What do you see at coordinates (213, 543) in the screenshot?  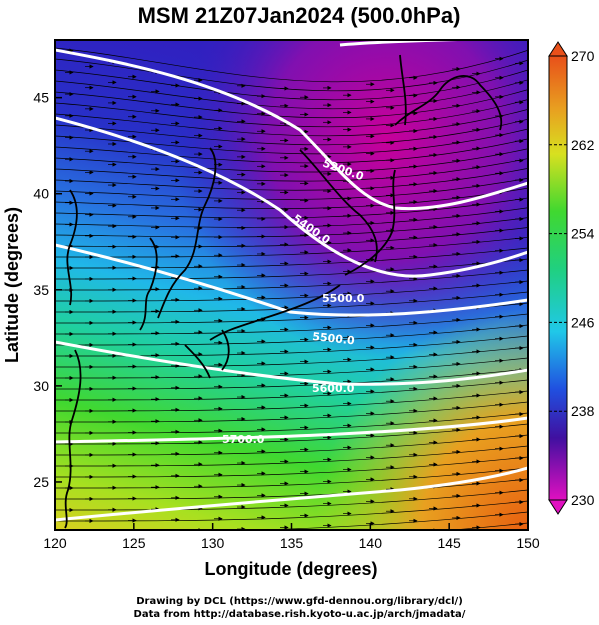 I see `x-tick-label: 130` at bounding box center [213, 543].